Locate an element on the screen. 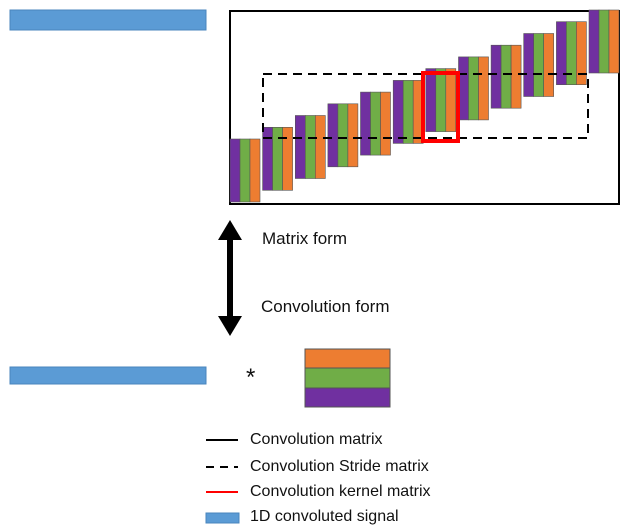  kernel-block-2-green is located at coordinates (277, 159).